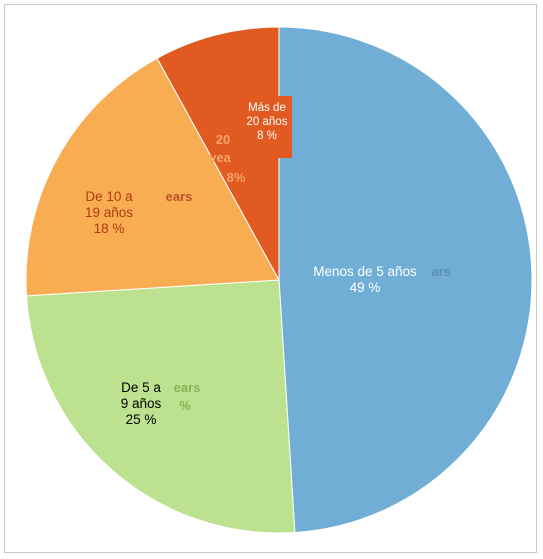 Image resolution: width=543 pixels, height=559 pixels. What do you see at coordinates (236, 177) in the screenshot?
I see `ghost-label-fragment: 8%` at bounding box center [236, 177].